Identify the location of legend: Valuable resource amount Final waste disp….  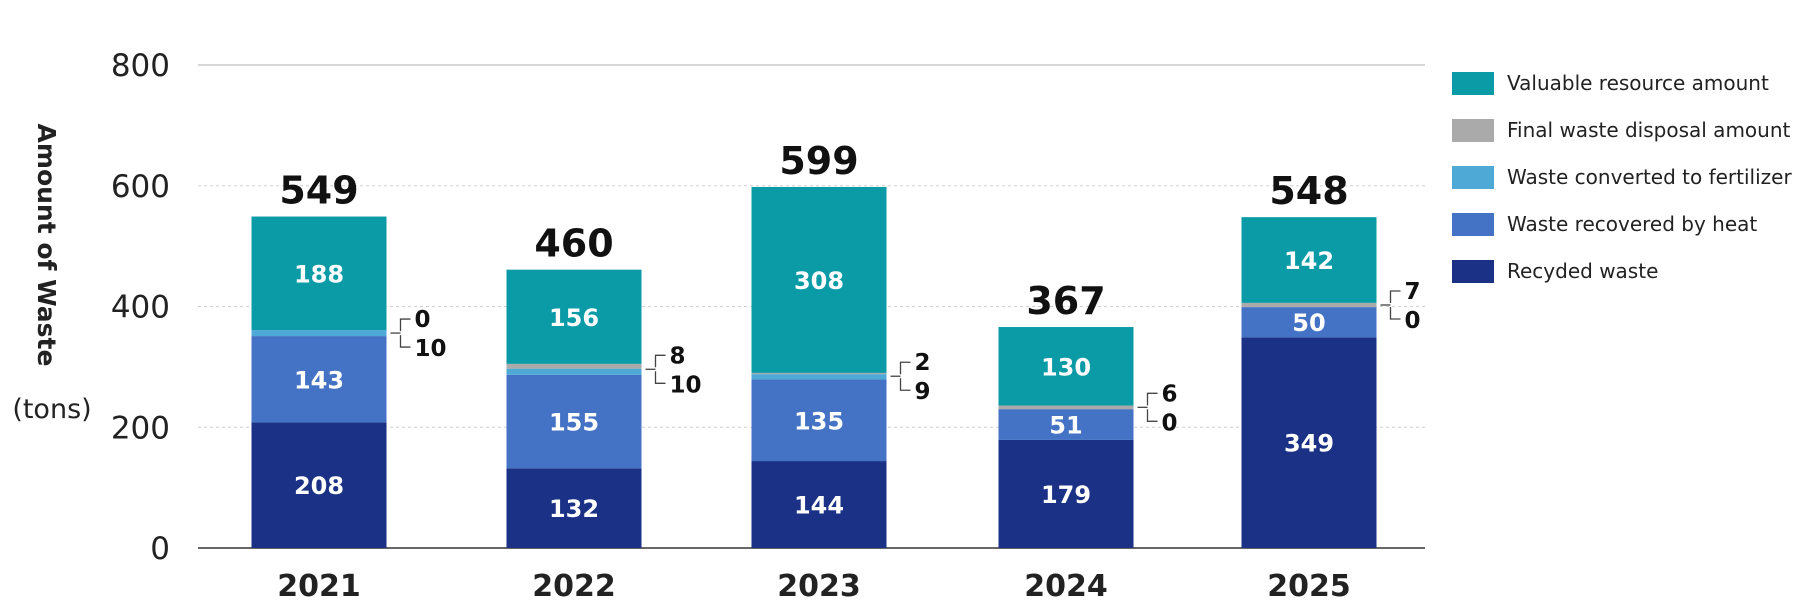
(1622, 177).